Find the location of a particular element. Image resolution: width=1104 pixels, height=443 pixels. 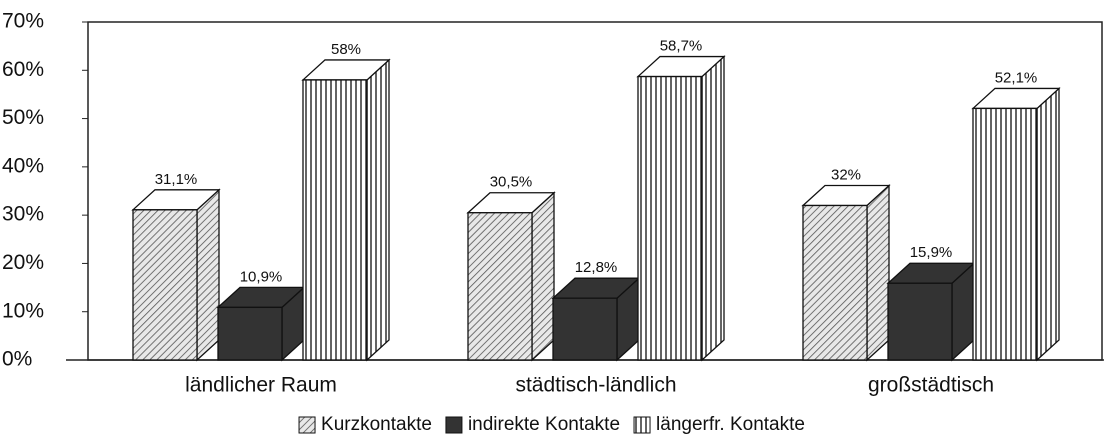

y-tick-label: 10% is located at coordinates (23, 310).